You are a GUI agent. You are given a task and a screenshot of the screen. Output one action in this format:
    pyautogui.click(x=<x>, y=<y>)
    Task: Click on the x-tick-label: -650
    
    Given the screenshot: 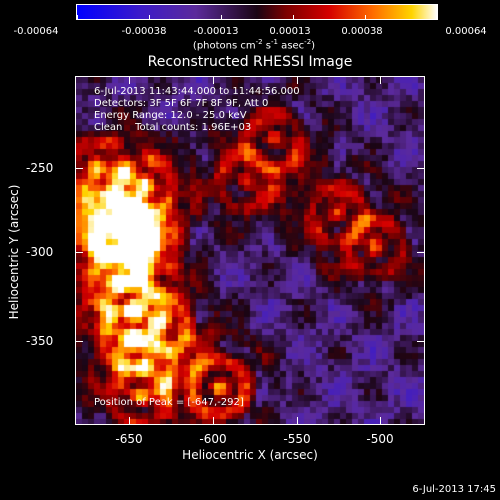 What is the action you would take?
    pyautogui.click(x=129, y=439)
    